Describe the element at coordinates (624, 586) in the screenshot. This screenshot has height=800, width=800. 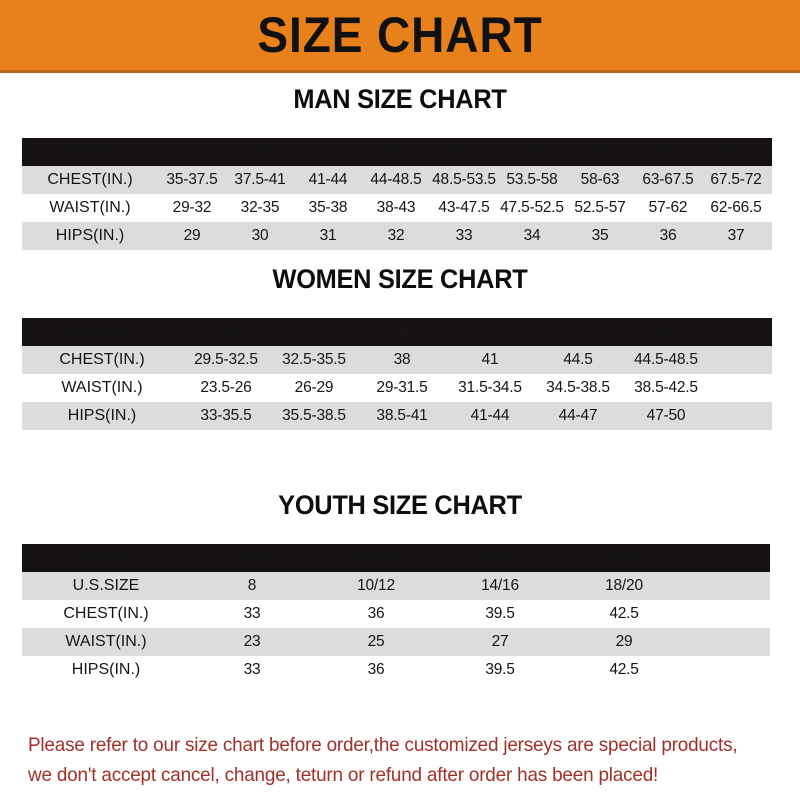
I see `cell-youth-0-3: 18/20` at that location.